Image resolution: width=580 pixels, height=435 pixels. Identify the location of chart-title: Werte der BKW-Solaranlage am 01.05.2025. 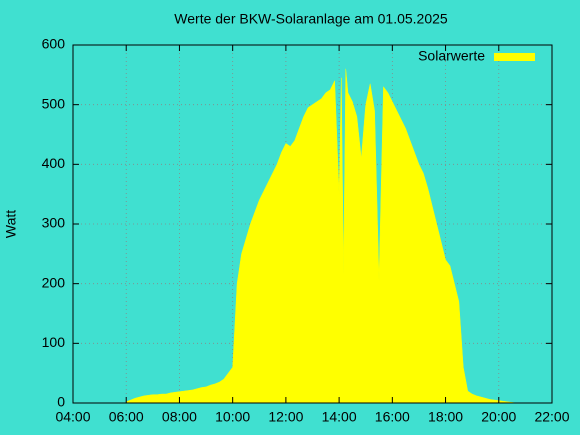
(311, 19).